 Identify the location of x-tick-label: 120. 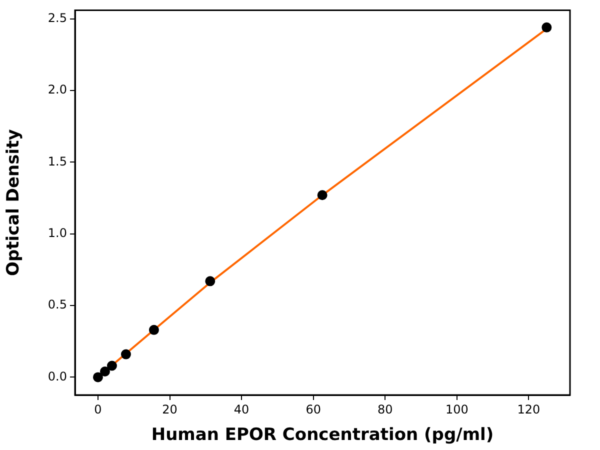
(528, 409).